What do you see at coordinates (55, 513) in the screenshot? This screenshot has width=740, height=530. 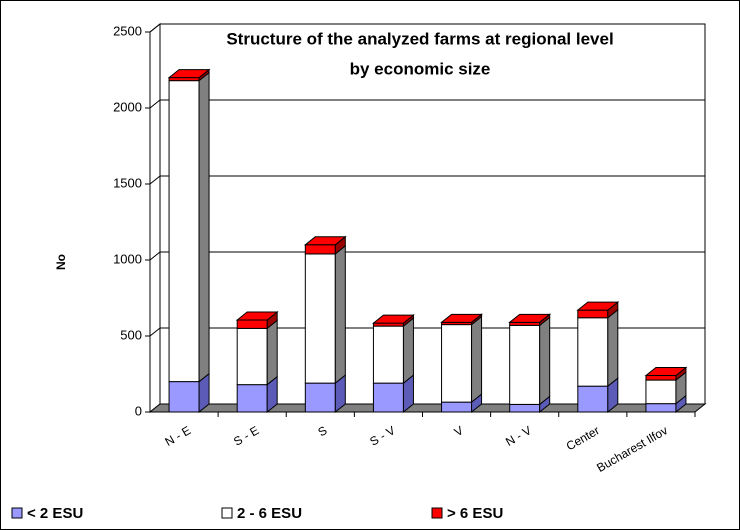 I see `legend-label: < 2 ESU` at bounding box center [55, 513].